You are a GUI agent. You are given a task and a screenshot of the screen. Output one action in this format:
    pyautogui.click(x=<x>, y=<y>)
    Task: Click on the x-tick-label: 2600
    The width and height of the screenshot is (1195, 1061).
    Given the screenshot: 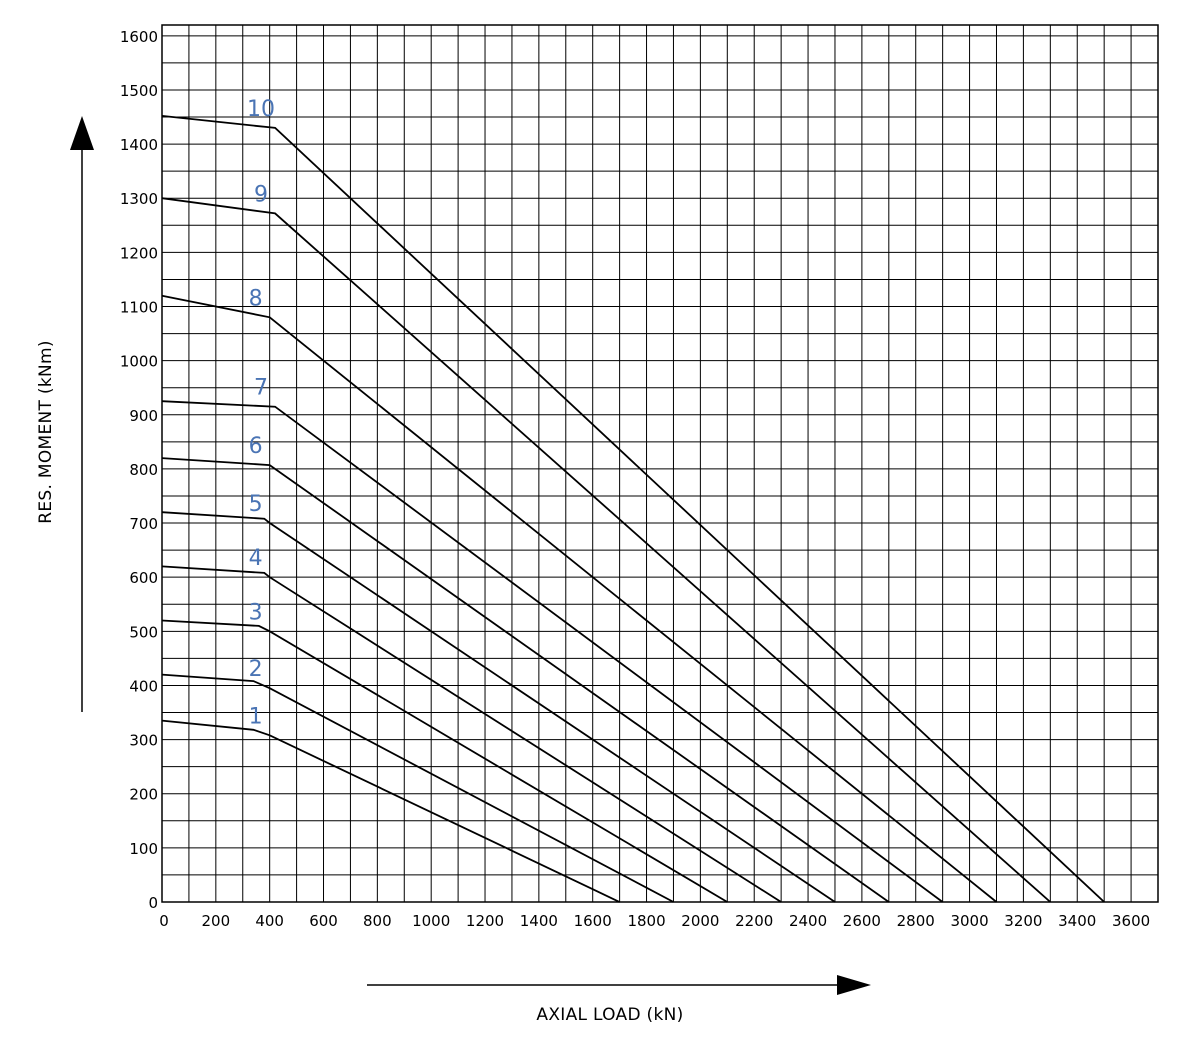 What is the action you would take?
    pyautogui.click(x=862, y=921)
    